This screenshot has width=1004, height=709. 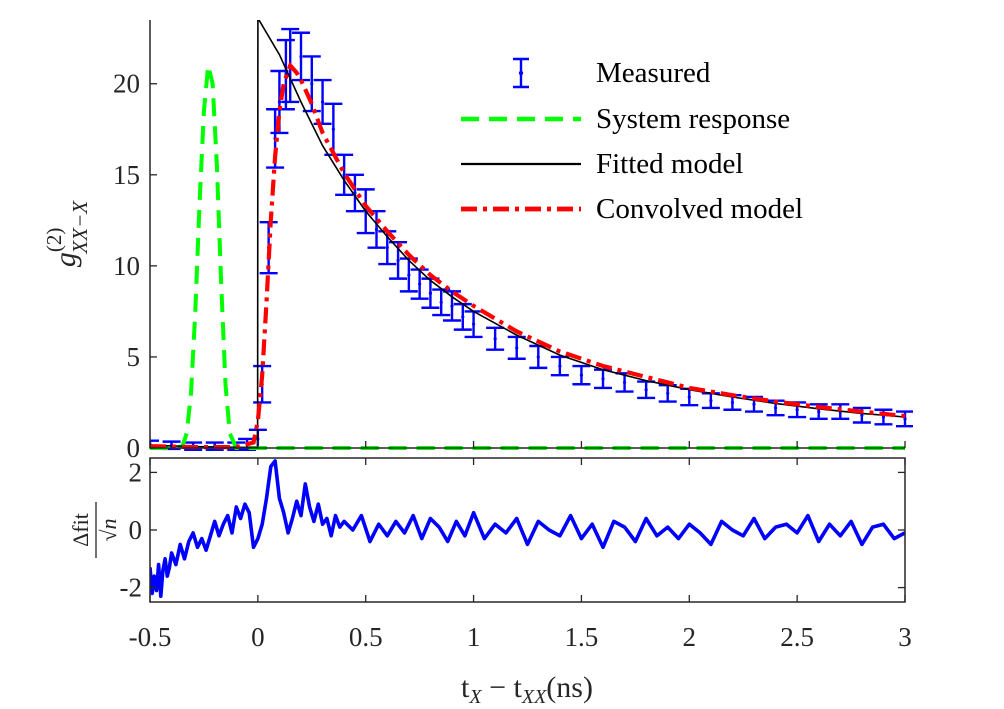 What do you see at coordinates (474, 637) in the screenshot?
I see `x-tick-label: 1` at bounding box center [474, 637].